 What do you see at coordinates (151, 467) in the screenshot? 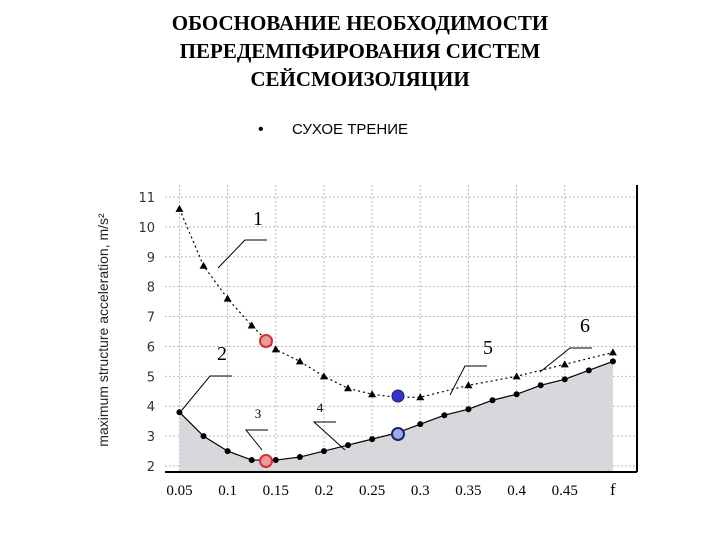
I see `y-tick-label: 2` at bounding box center [151, 467].